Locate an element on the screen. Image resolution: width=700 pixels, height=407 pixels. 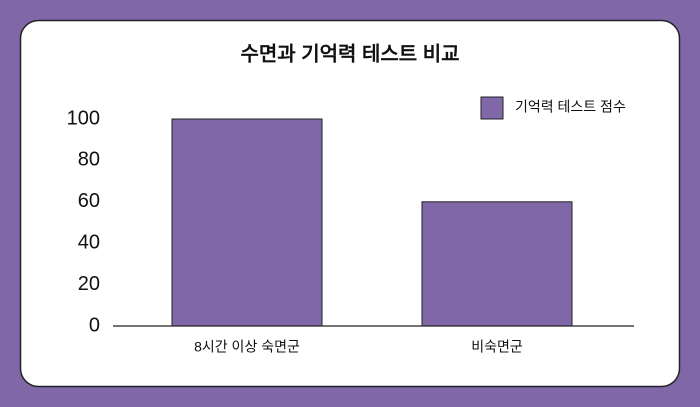
y-tick-label: 80 is located at coordinates (89, 160).